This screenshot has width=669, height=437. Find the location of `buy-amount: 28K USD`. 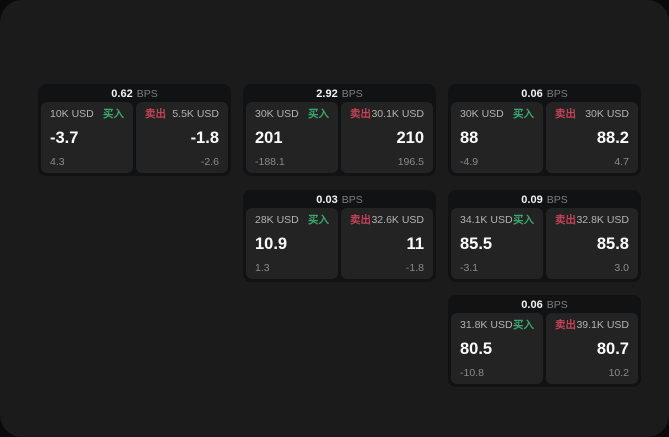

buy-amount: 28K USD is located at coordinates (277, 220).